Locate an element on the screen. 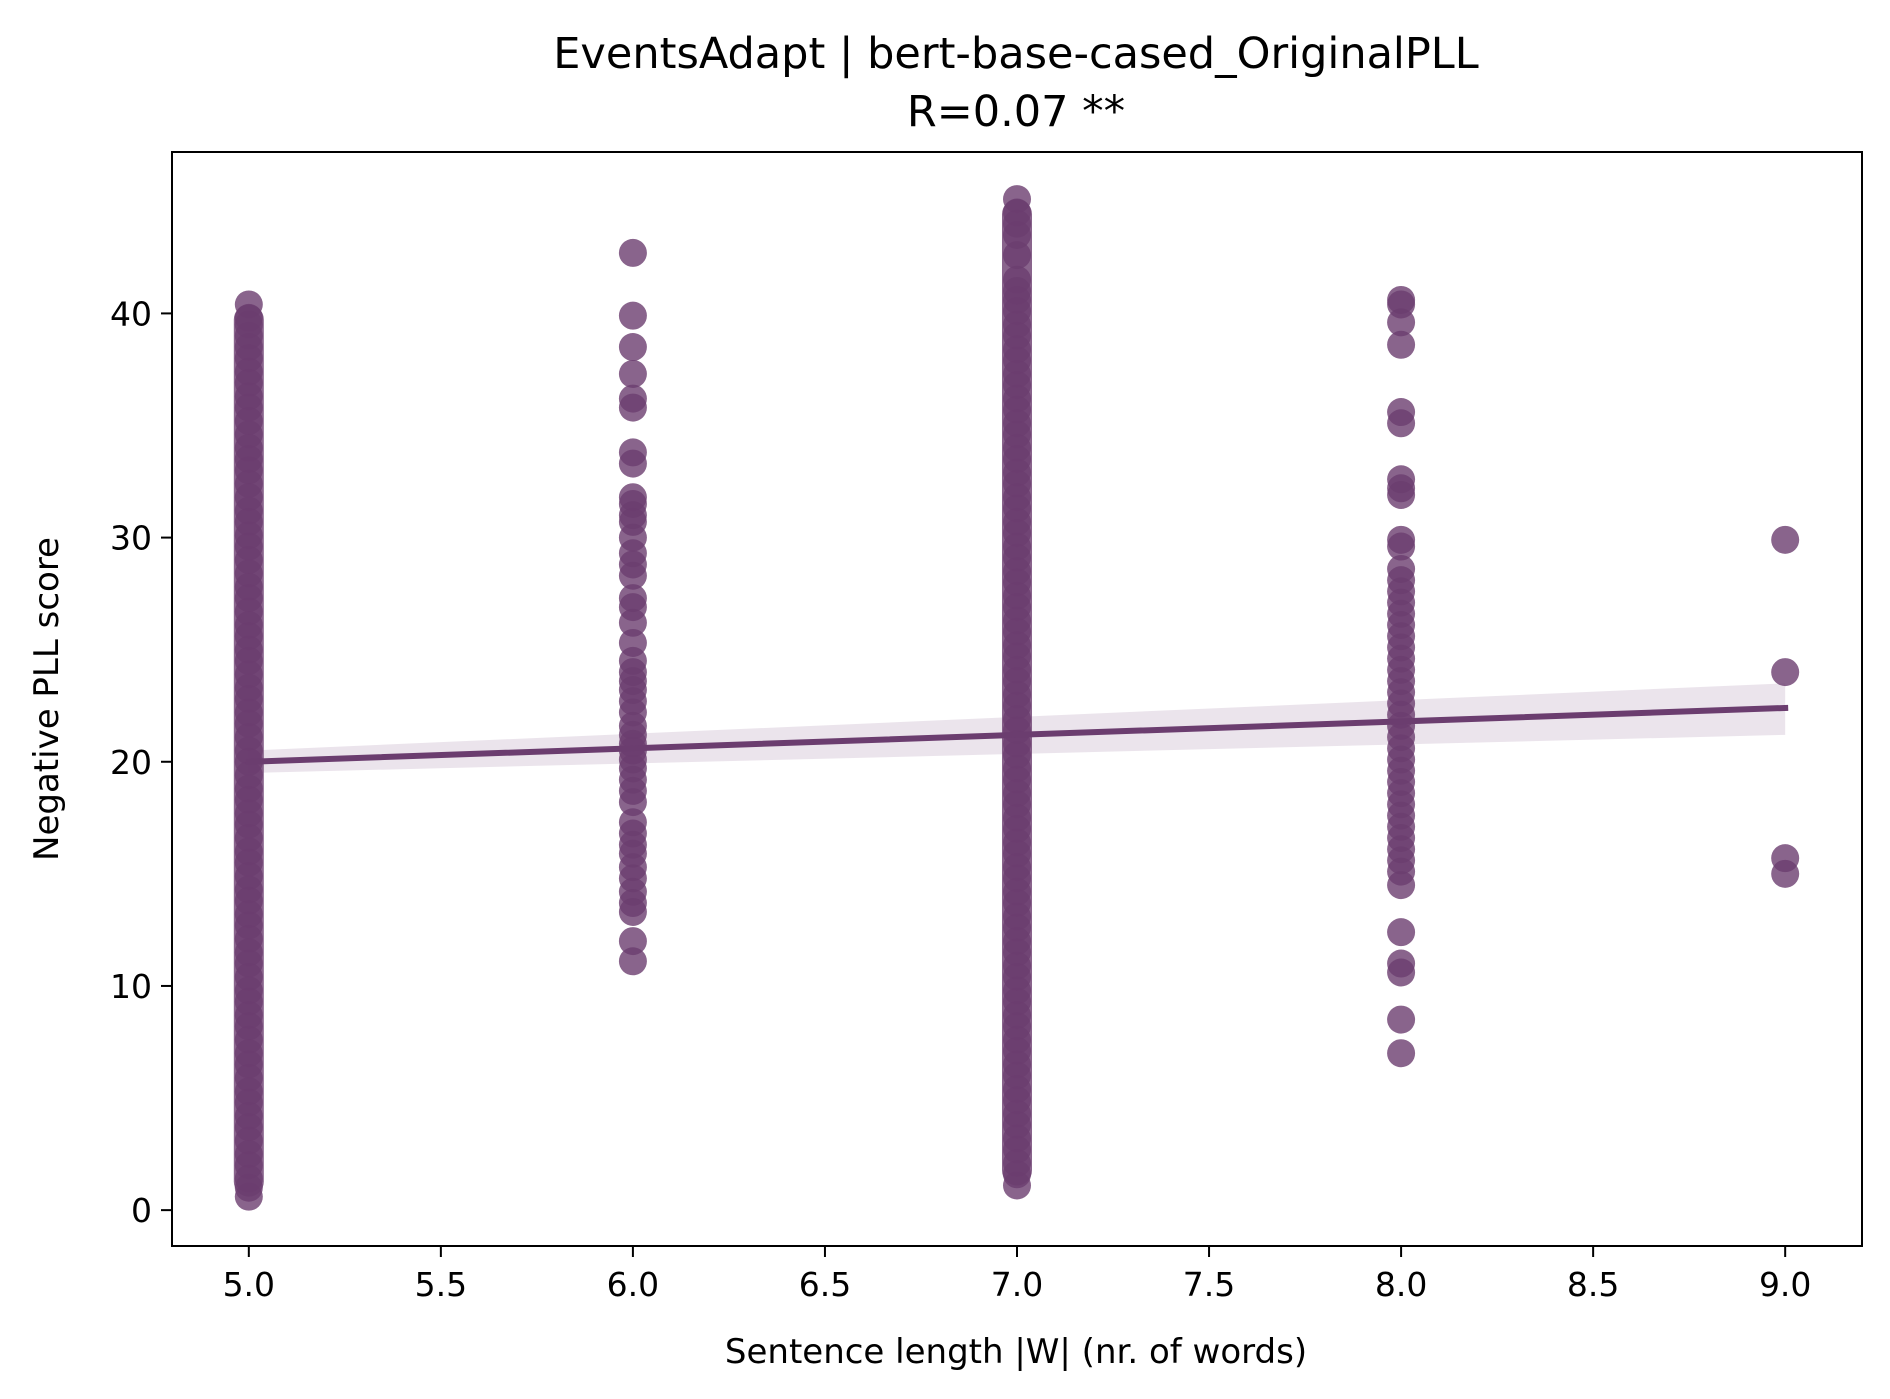  regression-line is located at coordinates (1017, 734).